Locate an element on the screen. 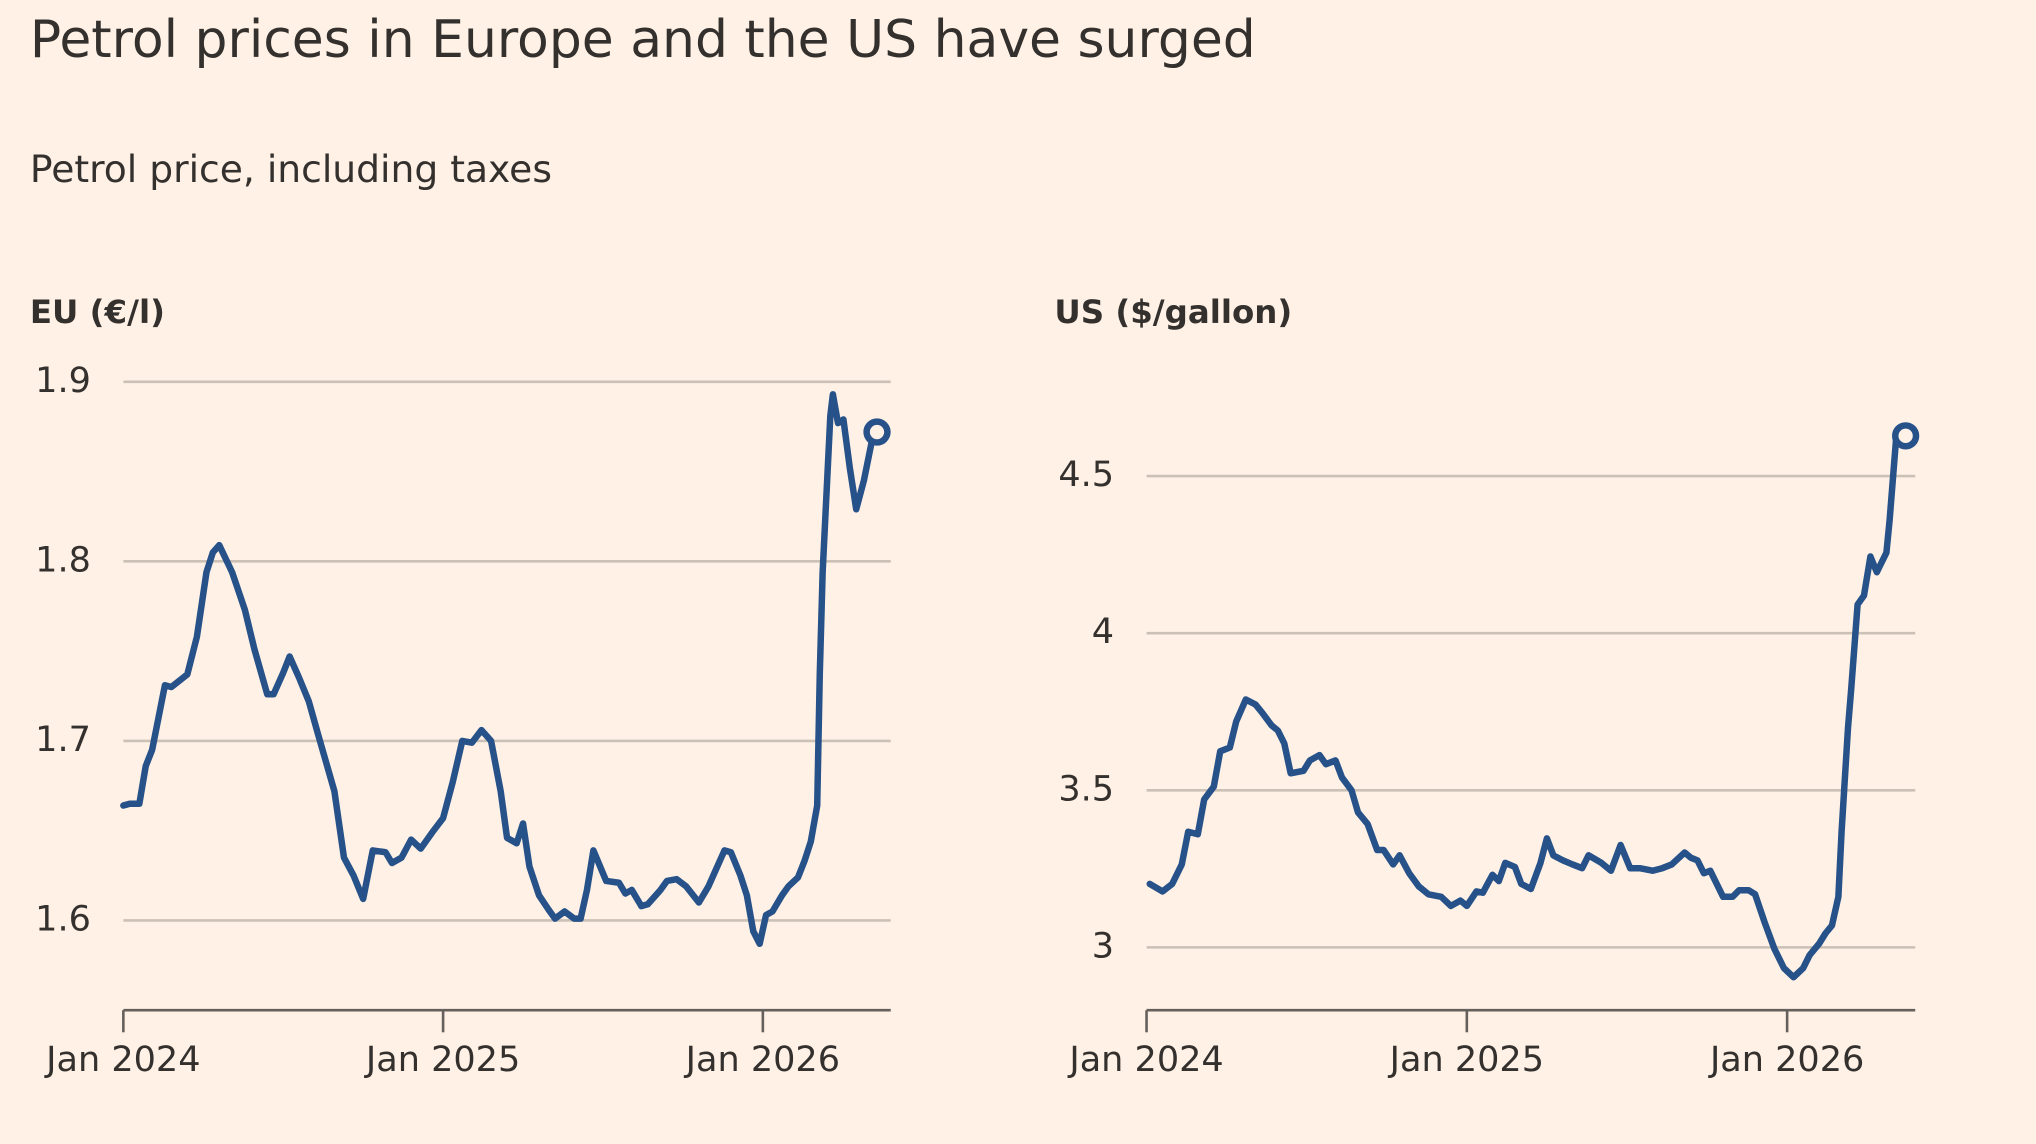 Image resolution: width=2036 pixels, height=1144 pixels. y-tick-label: 4 is located at coordinates (1103, 631).